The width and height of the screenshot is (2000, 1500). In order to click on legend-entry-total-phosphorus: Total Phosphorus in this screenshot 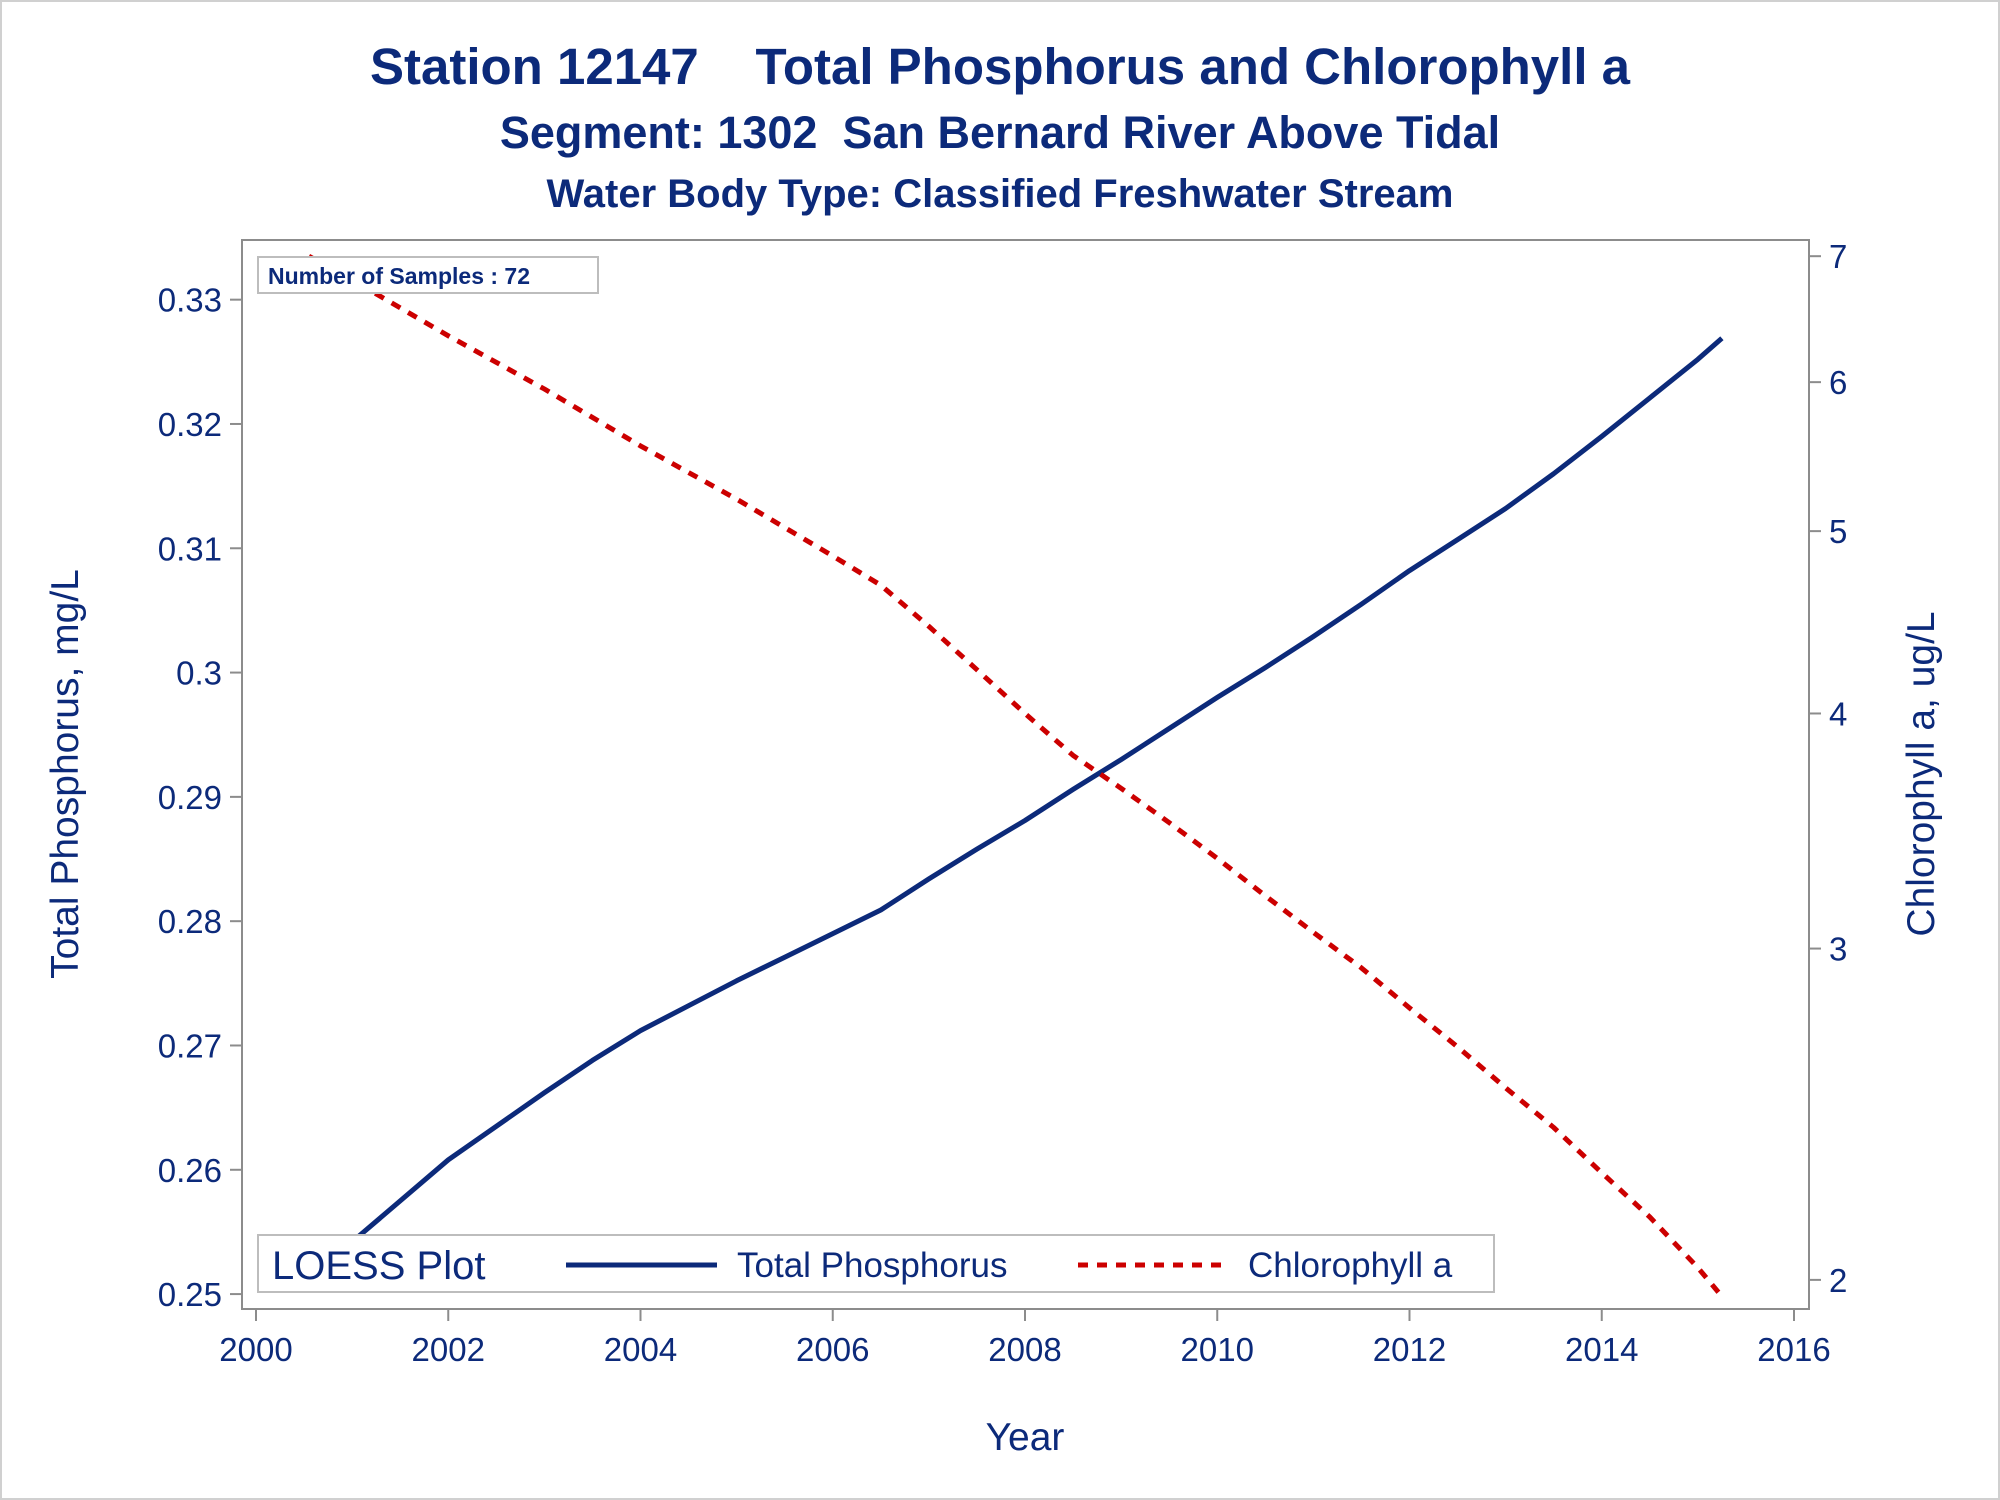, I will do `click(872, 1265)`.